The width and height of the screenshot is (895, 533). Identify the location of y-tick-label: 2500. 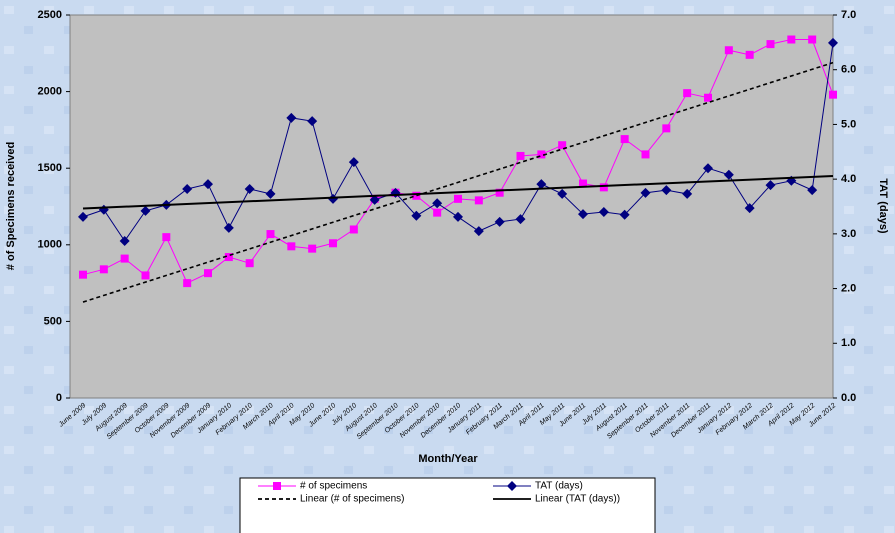
(50, 15).